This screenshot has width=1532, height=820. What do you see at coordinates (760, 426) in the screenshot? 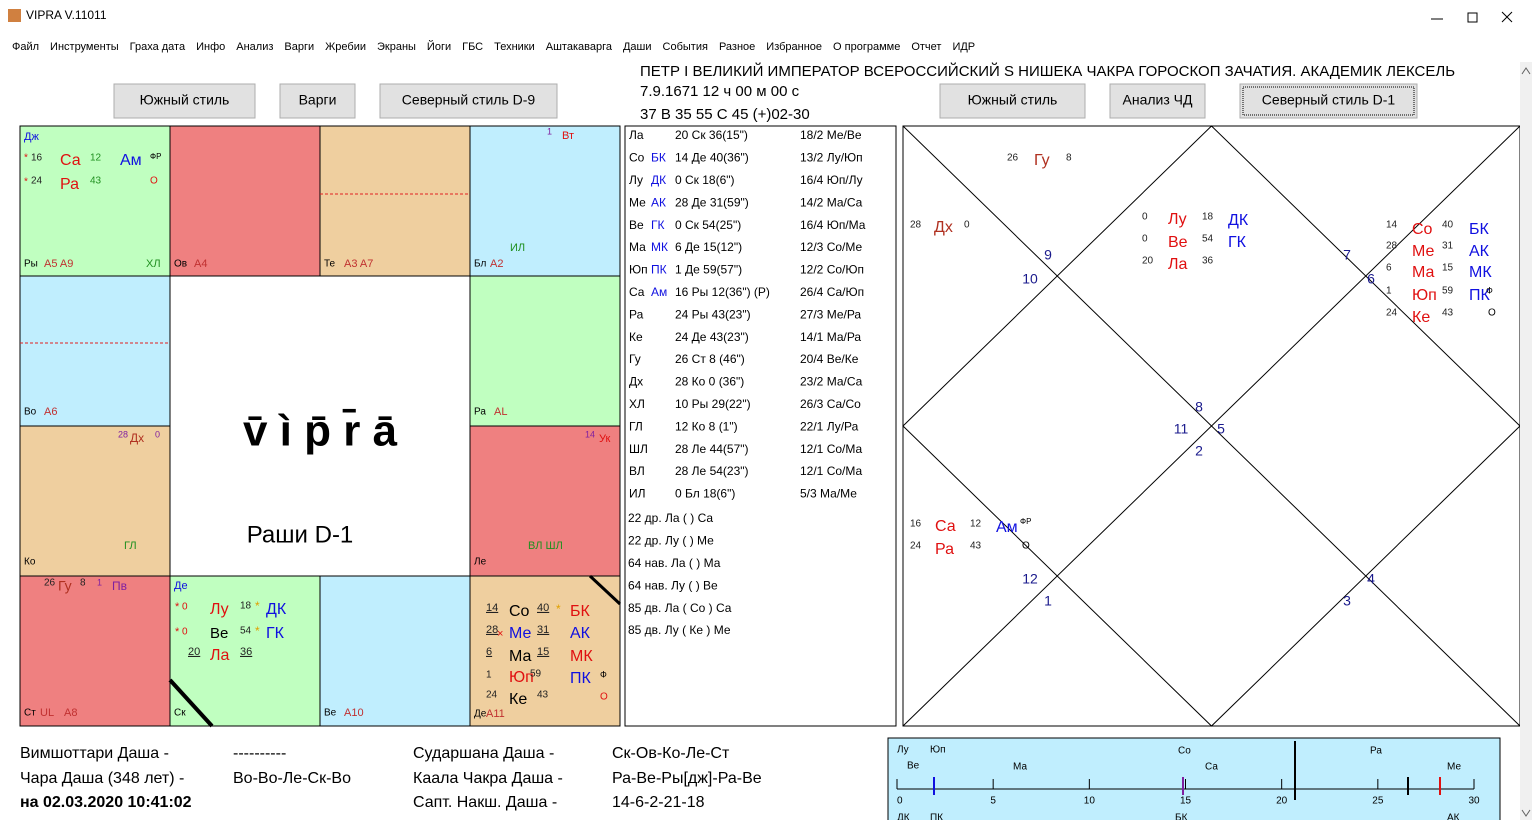
I see `positions-panel` at bounding box center [760, 426].